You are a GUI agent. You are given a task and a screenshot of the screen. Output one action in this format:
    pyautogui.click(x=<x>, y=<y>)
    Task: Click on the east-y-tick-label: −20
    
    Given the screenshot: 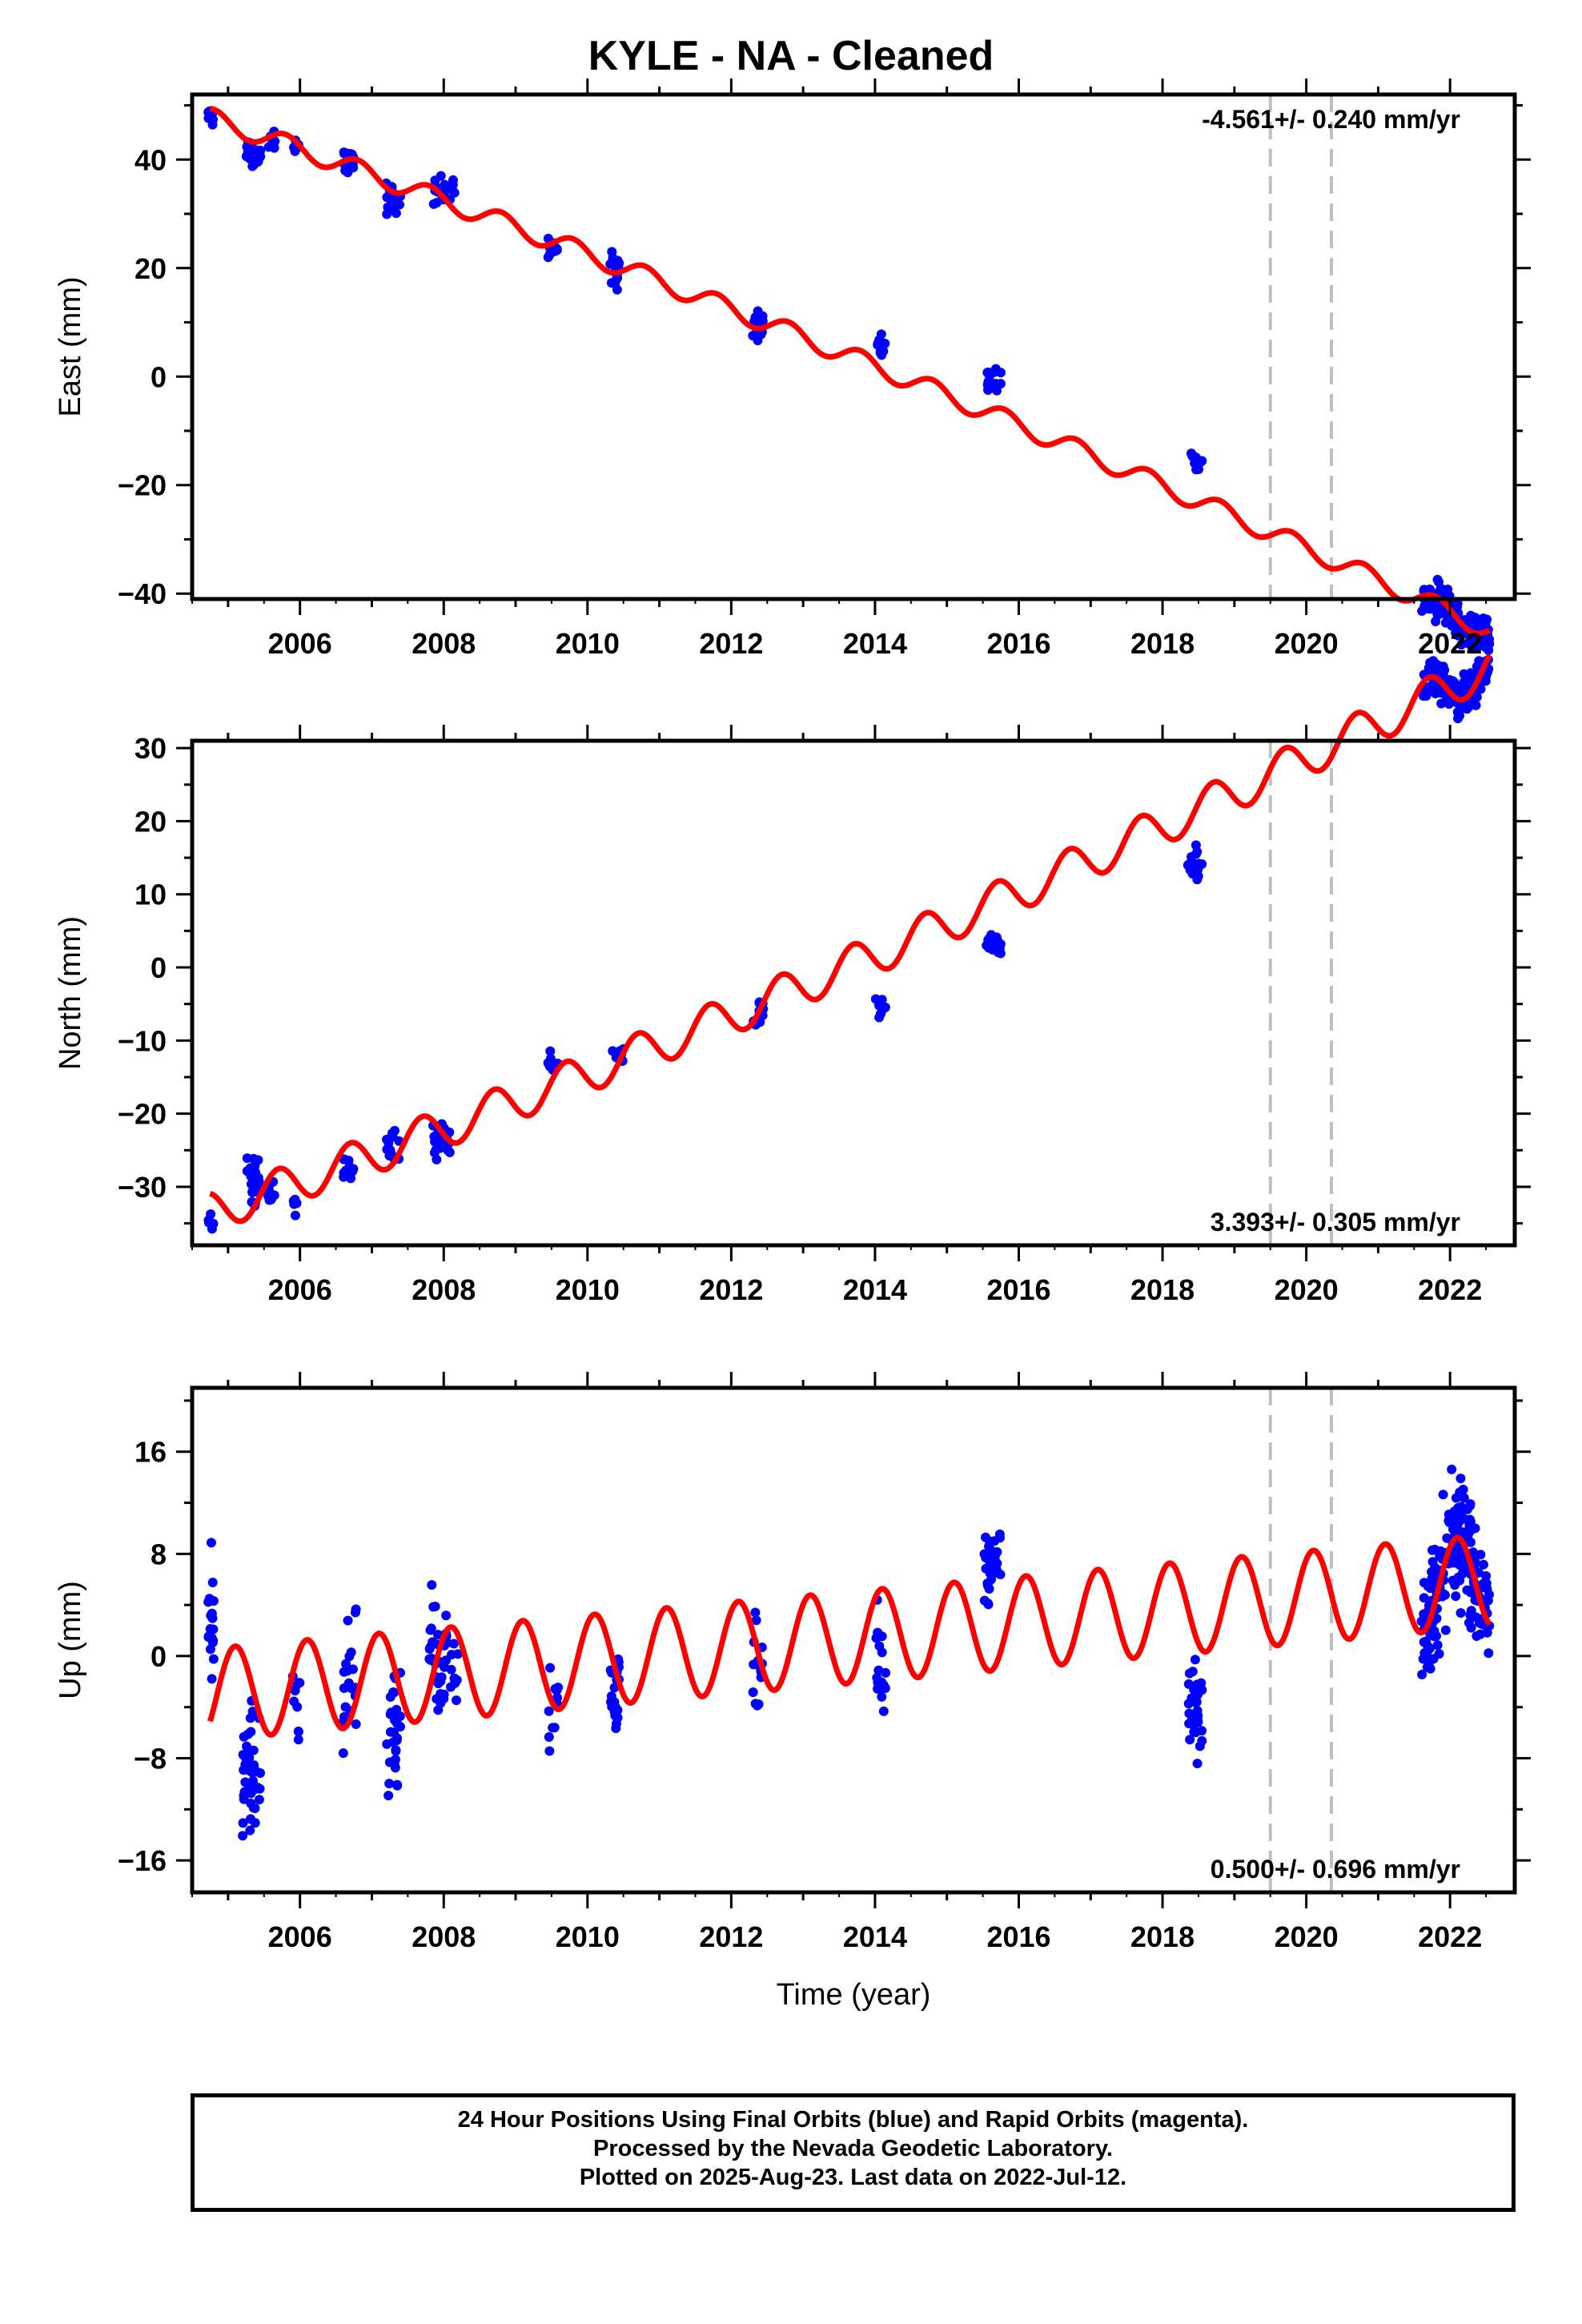 What is the action you would take?
    pyautogui.click(x=142, y=485)
    